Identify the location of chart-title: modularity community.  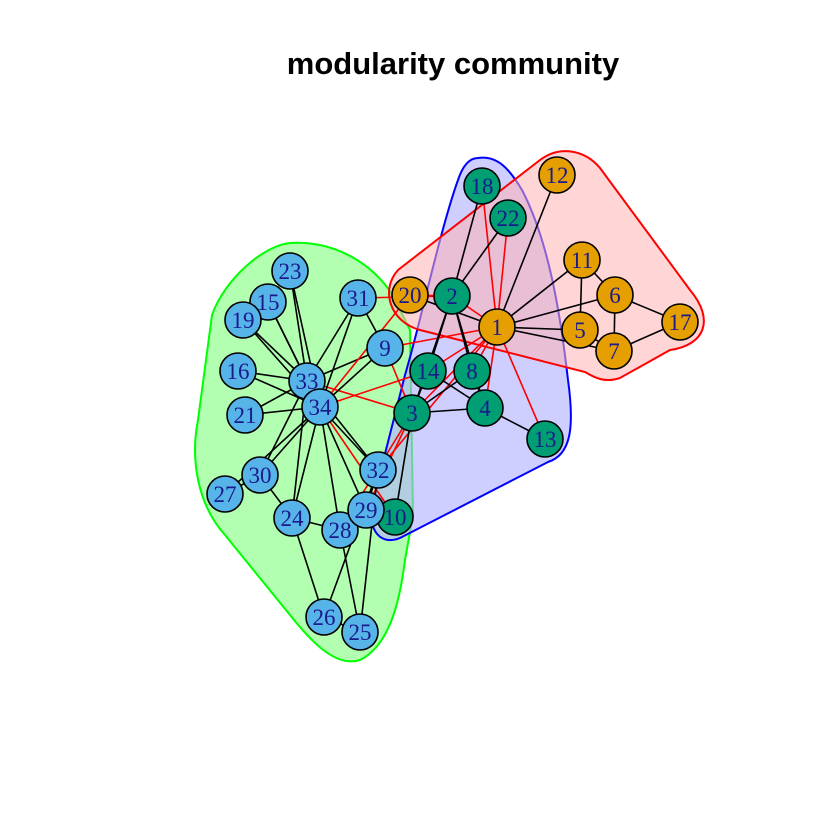
(453, 63).